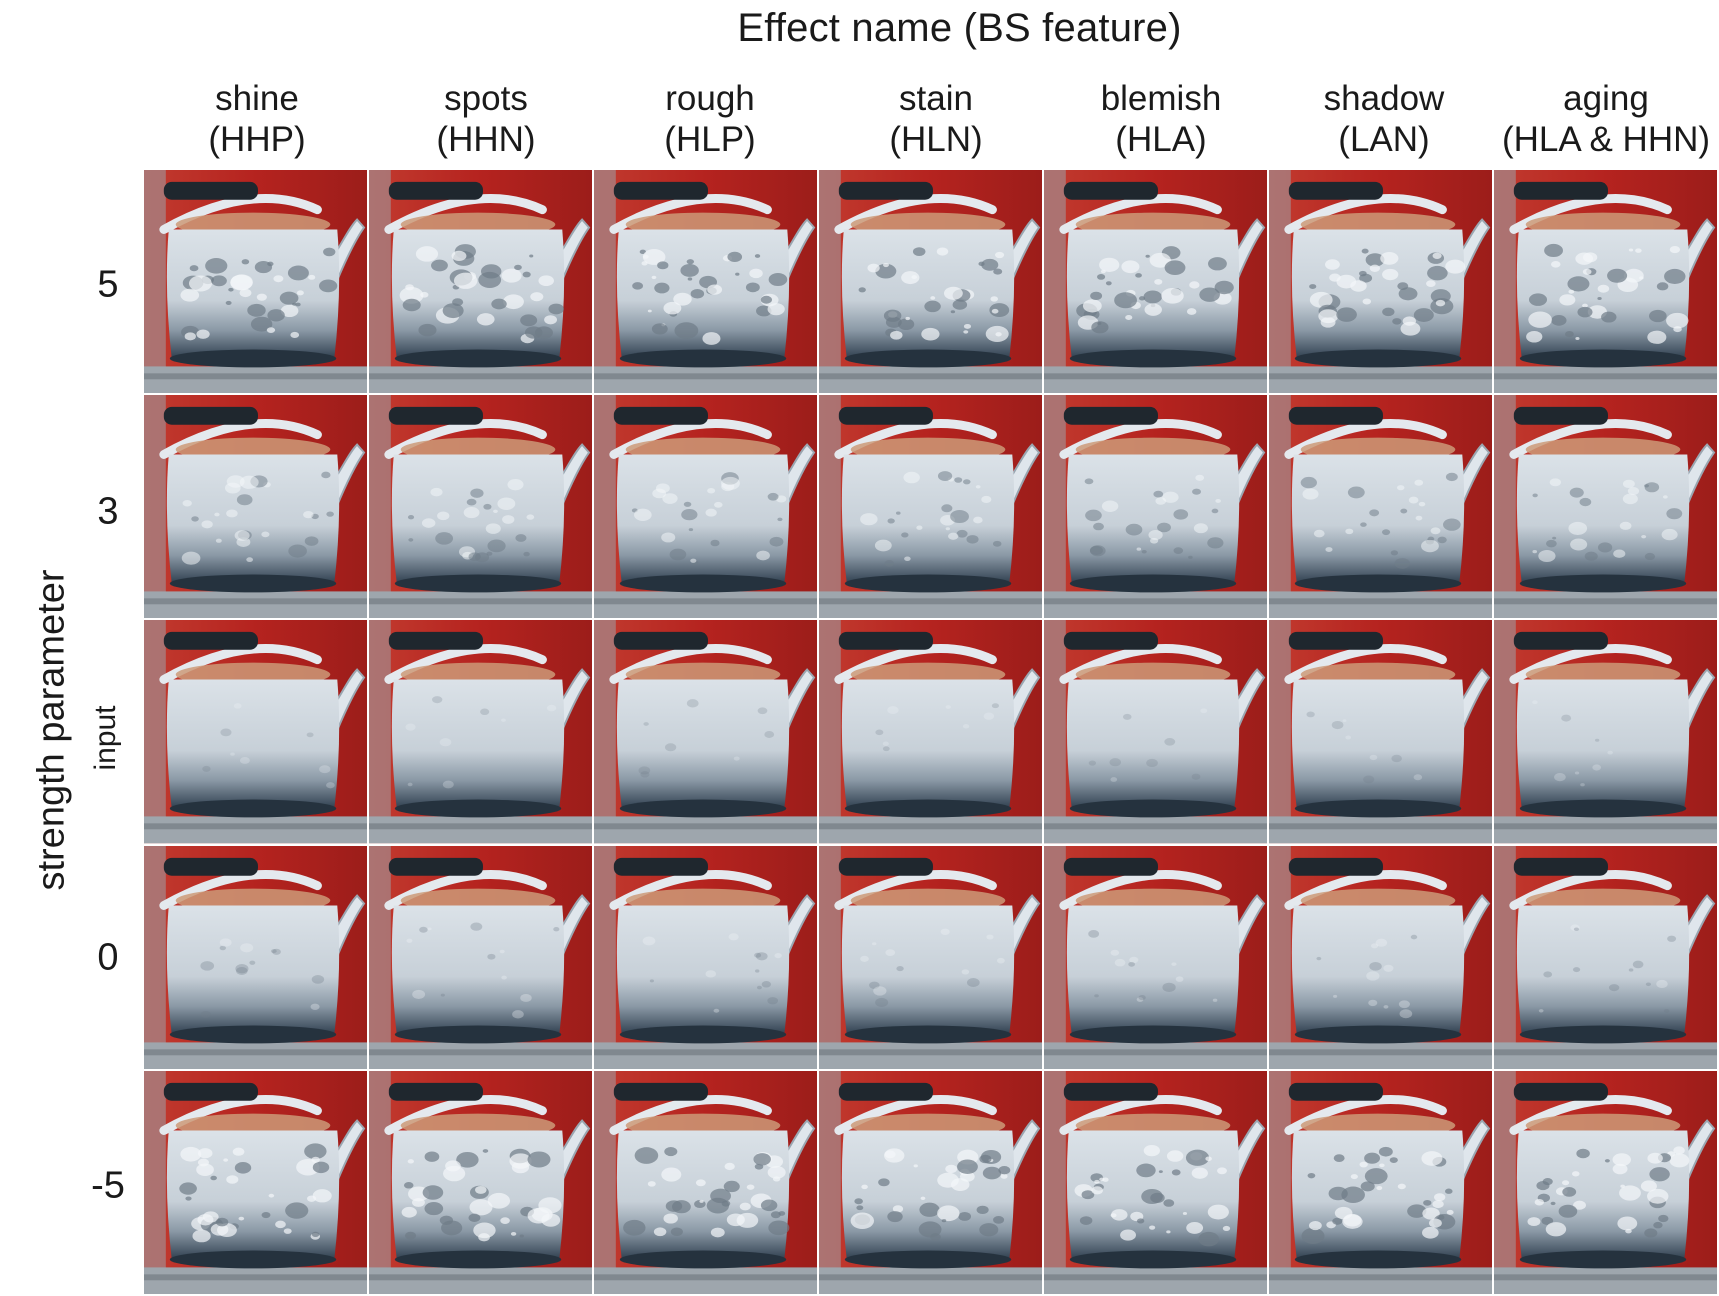 This screenshot has width=1719, height=1296. I want to click on figure-title: Effect name (BS feature), so click(959, 28).